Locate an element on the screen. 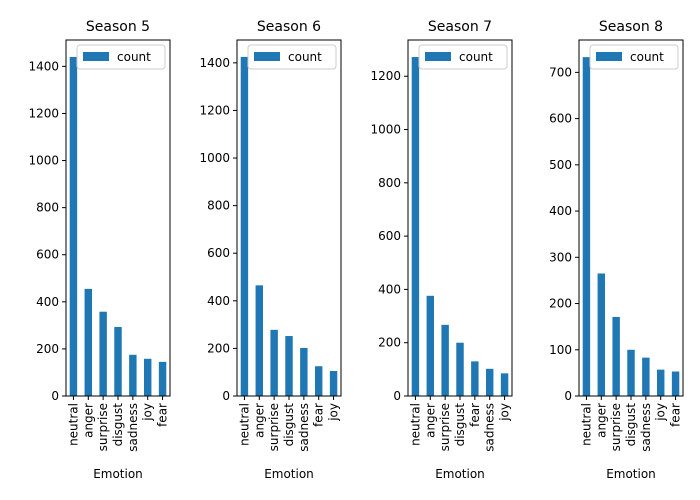 This screenshot has width=700, height=500. y-tick-label: 700 is located at coordinates (560, 72).